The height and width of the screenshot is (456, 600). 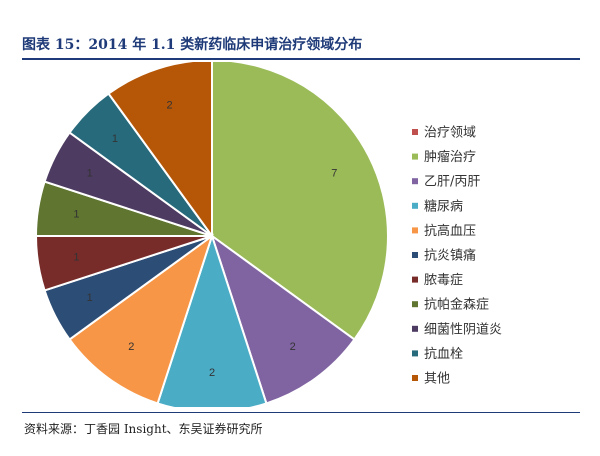 I want to click on legend-label: 乙肝/丙肝, so click(x=452, y=182).